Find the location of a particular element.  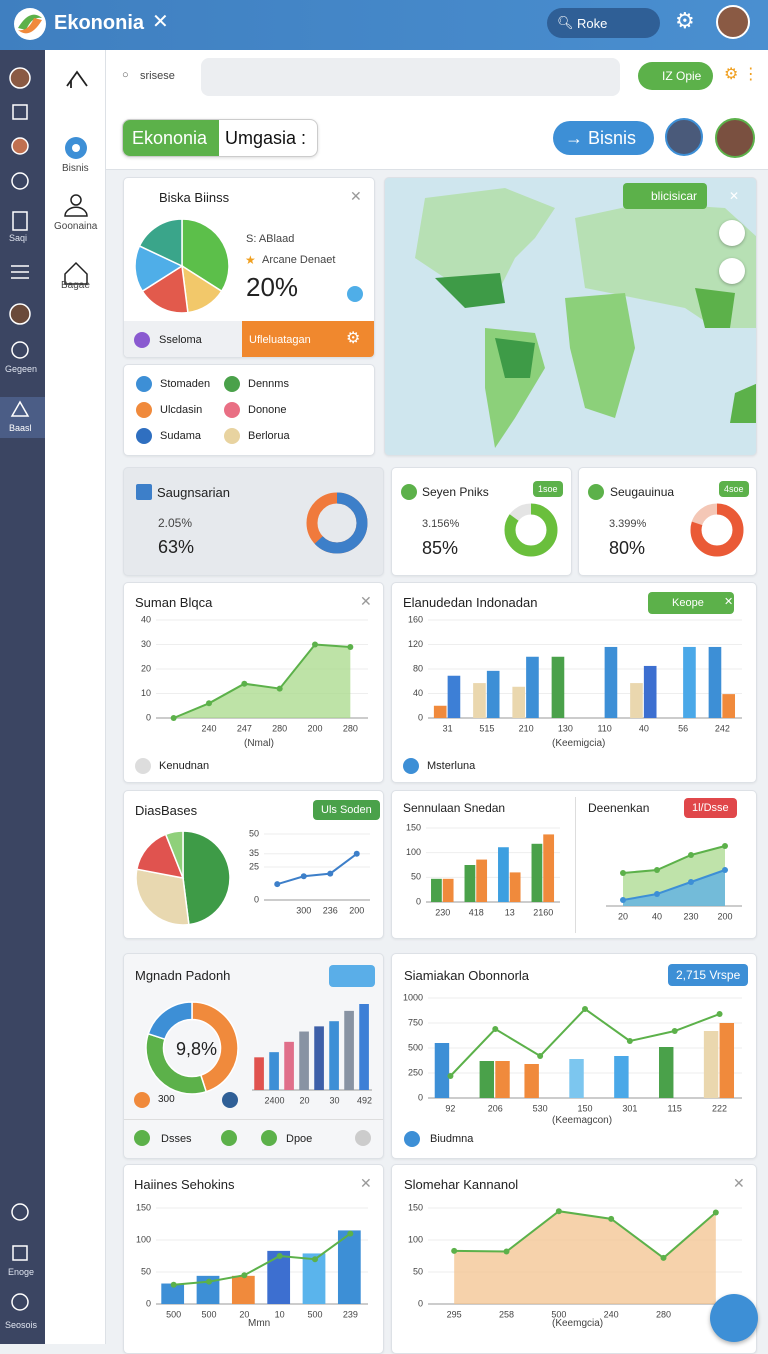

kpi-value: 85% is located at coordinates (440, 548).